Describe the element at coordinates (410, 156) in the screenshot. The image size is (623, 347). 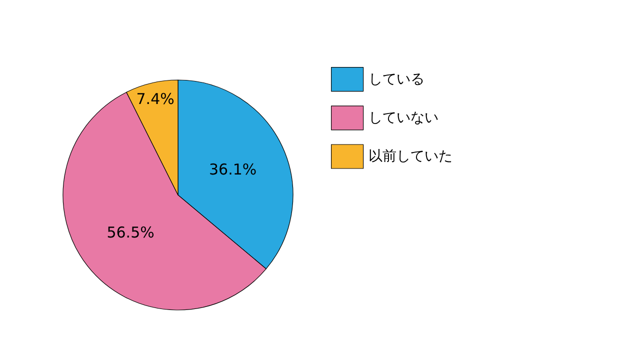
I see `legend-label: 以前していた` at that location.